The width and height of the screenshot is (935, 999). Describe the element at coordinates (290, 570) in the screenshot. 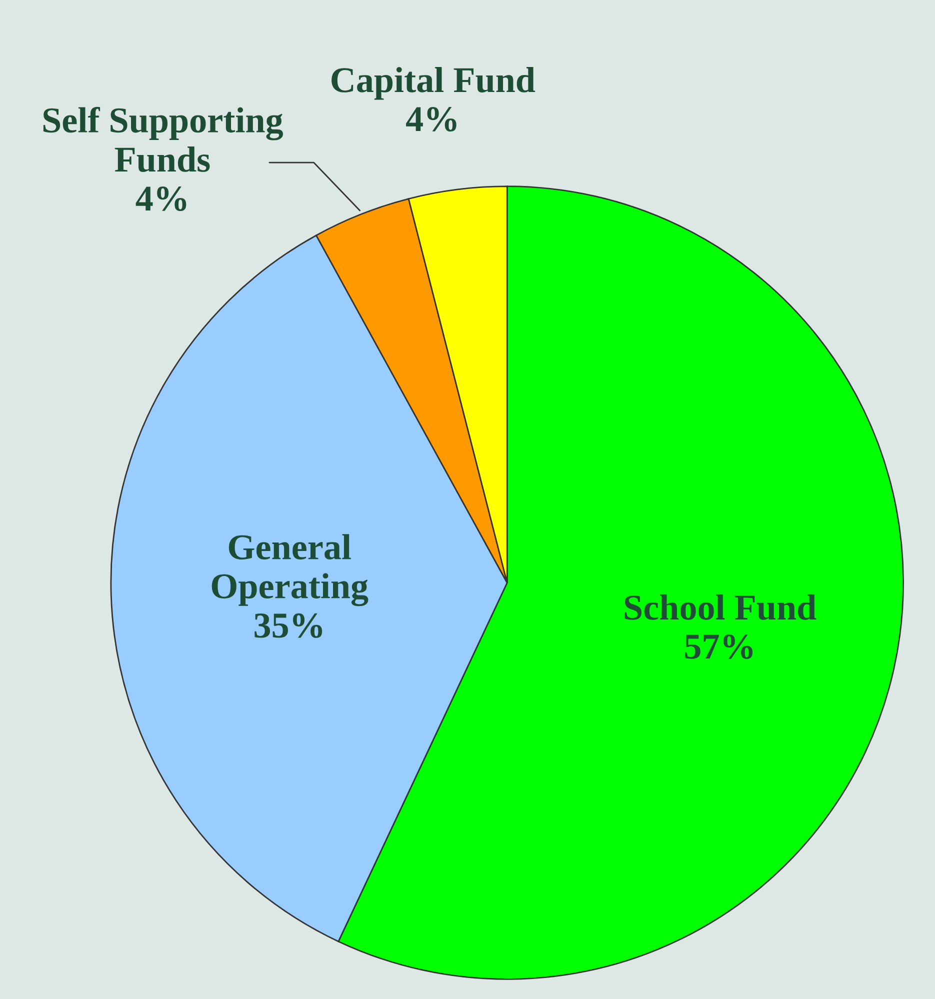

I see `slice-label: General Operating` at that location.